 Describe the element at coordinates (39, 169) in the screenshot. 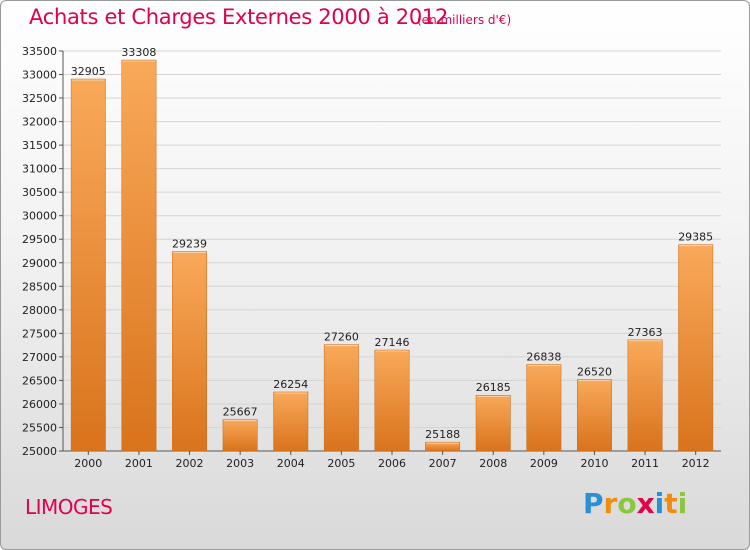

I see `y-tick-label: 31000` at that location.